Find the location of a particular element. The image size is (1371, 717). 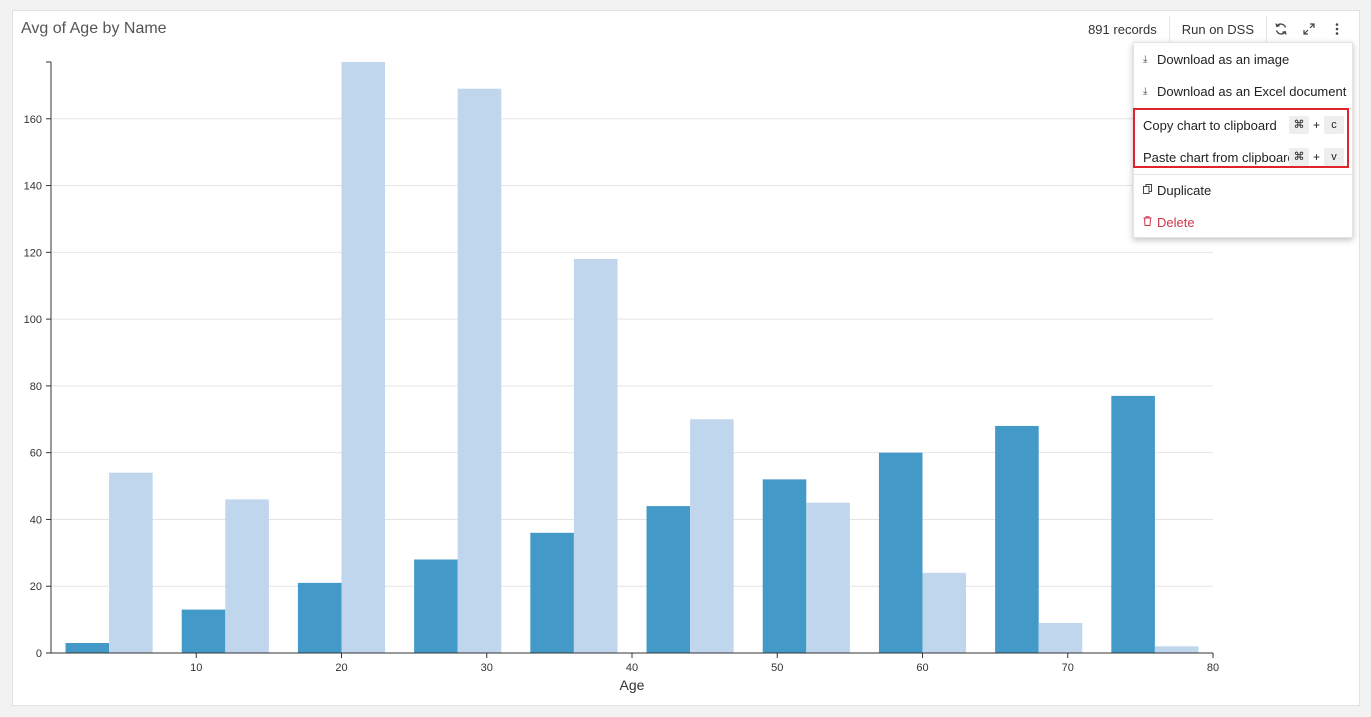

more-vertical-icon is located at coordinates (1337, 29).